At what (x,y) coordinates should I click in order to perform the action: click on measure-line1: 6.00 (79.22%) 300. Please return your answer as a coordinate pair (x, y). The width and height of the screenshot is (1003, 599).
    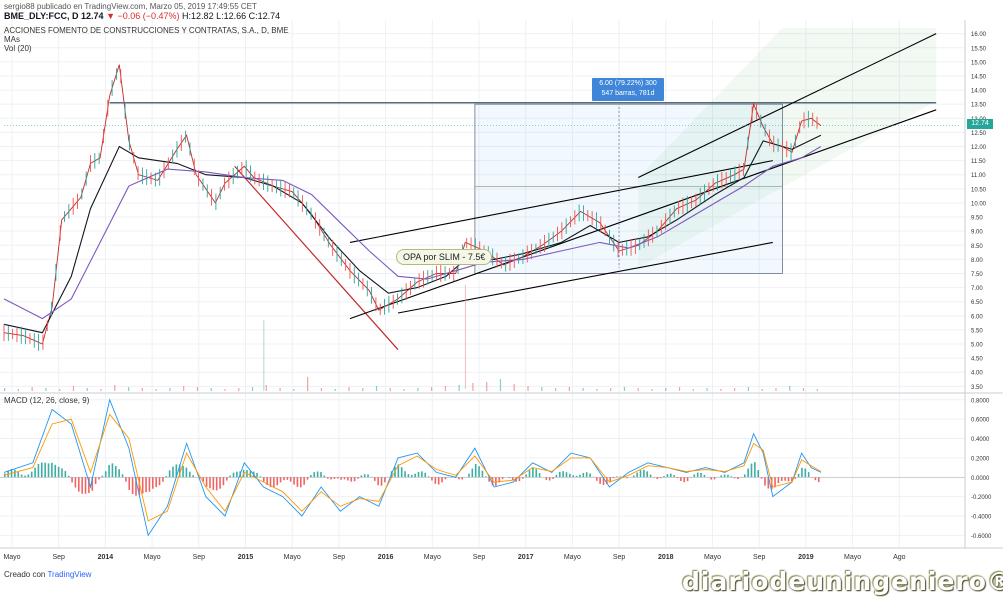
    Looking at the image, I should click on (628, 83).